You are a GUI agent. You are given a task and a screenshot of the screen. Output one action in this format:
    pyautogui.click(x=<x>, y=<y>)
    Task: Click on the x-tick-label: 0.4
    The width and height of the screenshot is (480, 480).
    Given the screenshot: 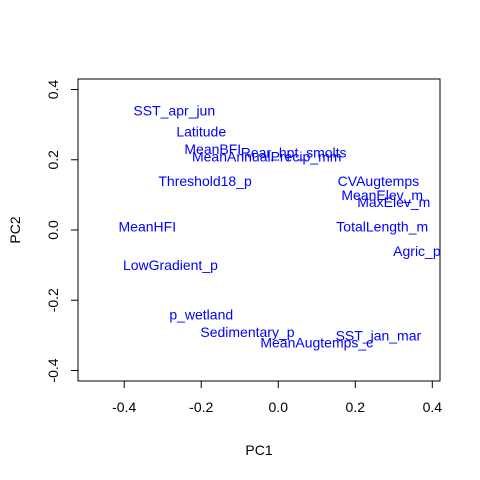 What is the action you would take?
    pyautogui.click(x=433, y=407)
    